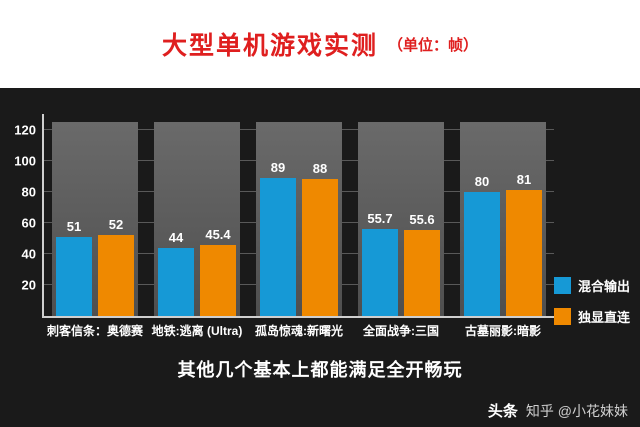 The image size is (640, 427). What do you see at coordinates (197, 331) in the screenshot?
I see `x-axis-label: 地铁:逃离 (Ultra)` at bounding box center [197, 331].